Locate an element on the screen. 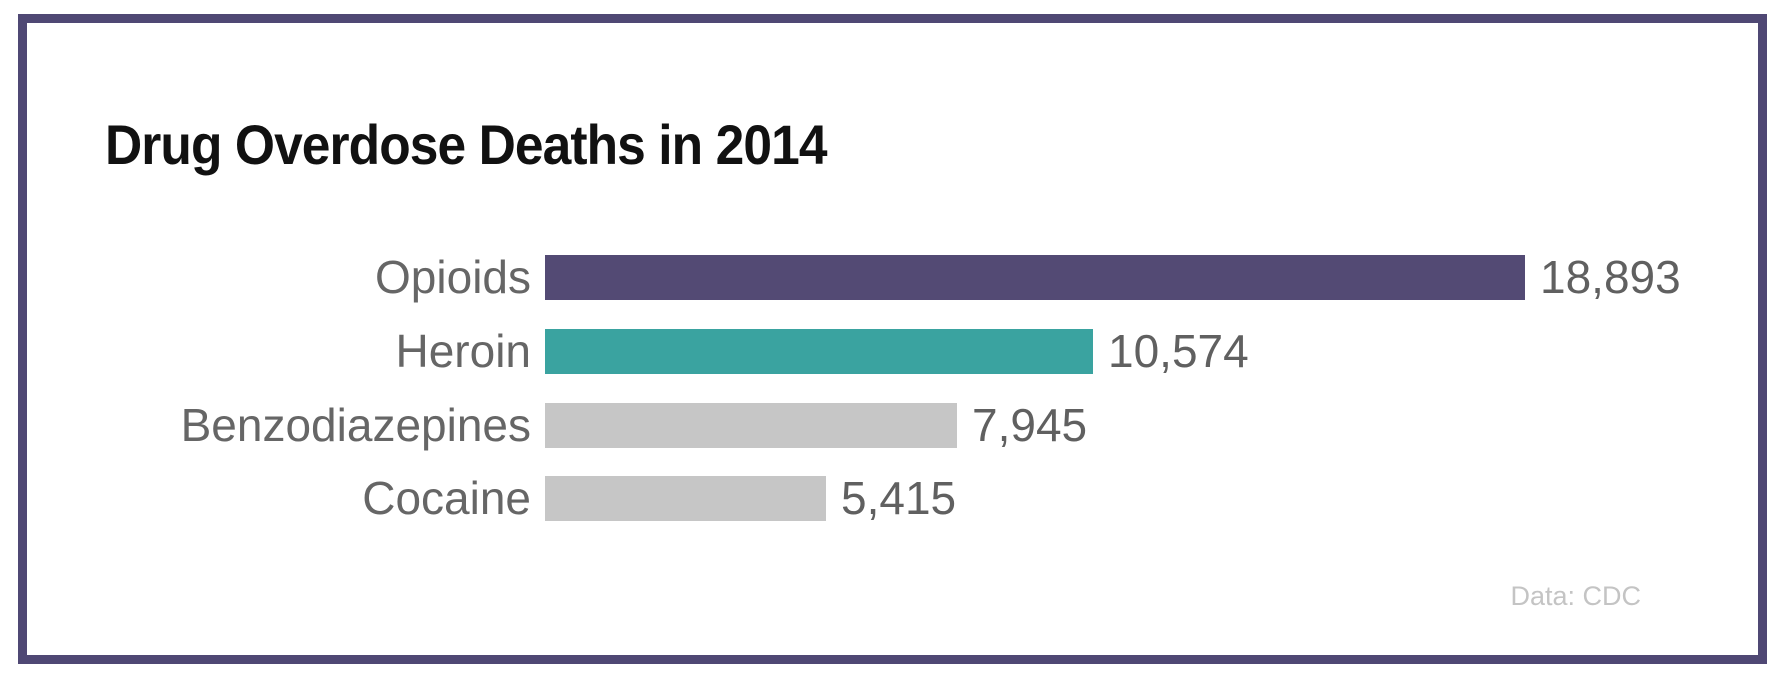  value-label: 7,945 is located at coordinates (1030, 425).